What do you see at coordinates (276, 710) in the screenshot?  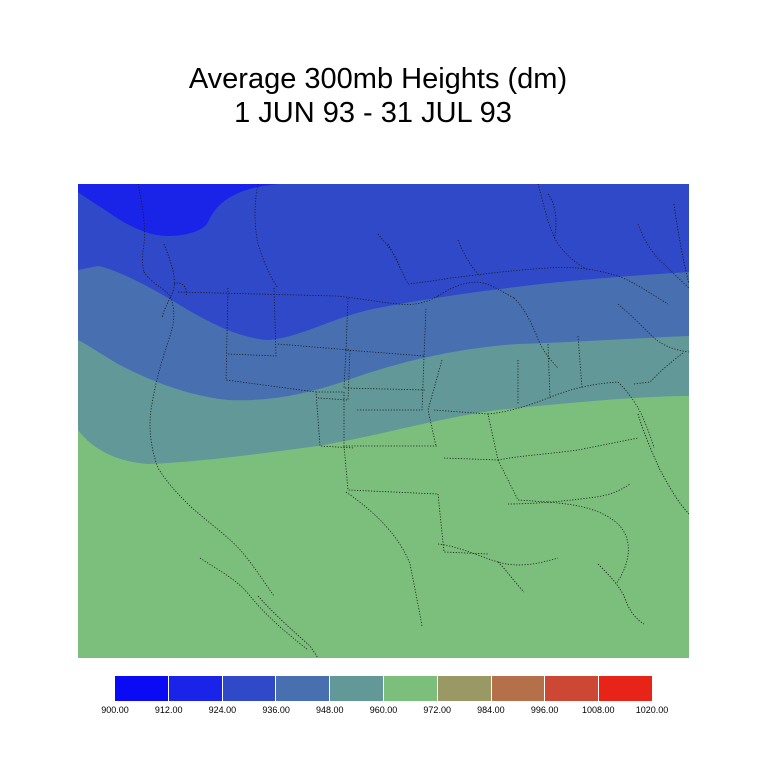 I see `legend-tick-label: 936.00` at bounding box center [276, 710].